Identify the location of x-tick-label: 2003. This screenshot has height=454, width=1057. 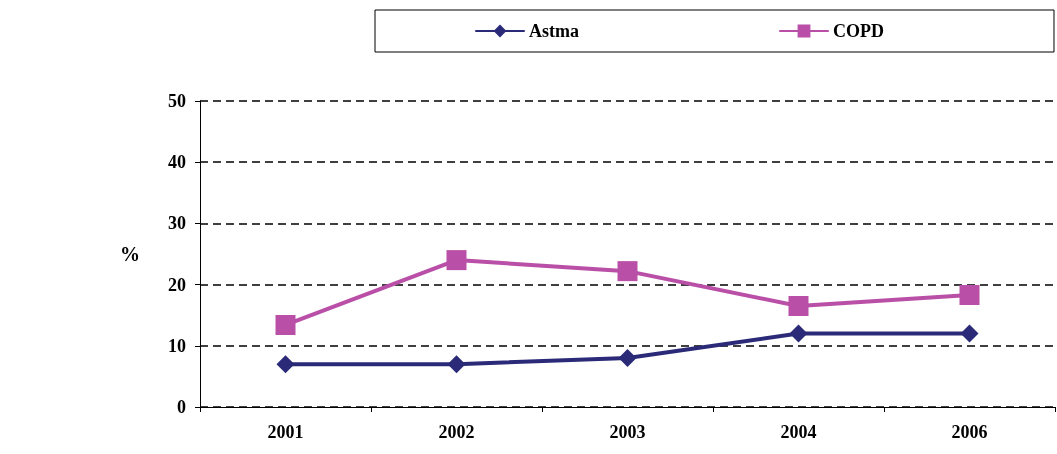
(627, 432).